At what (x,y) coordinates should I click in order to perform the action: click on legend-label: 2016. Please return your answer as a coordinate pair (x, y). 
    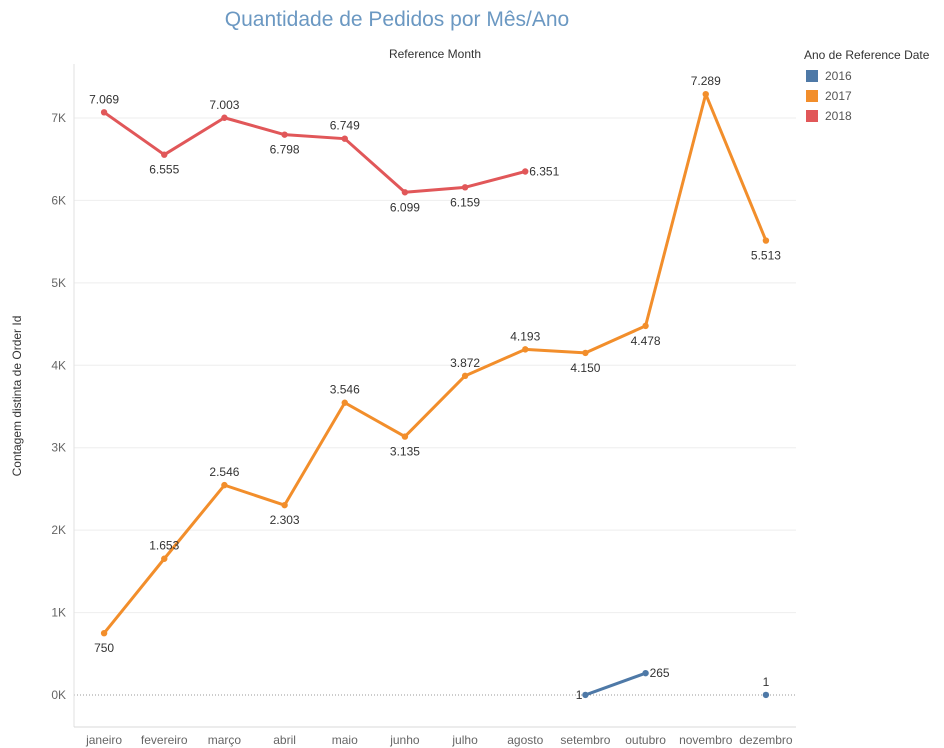
    Looking at the image, I should click on (838, 76).